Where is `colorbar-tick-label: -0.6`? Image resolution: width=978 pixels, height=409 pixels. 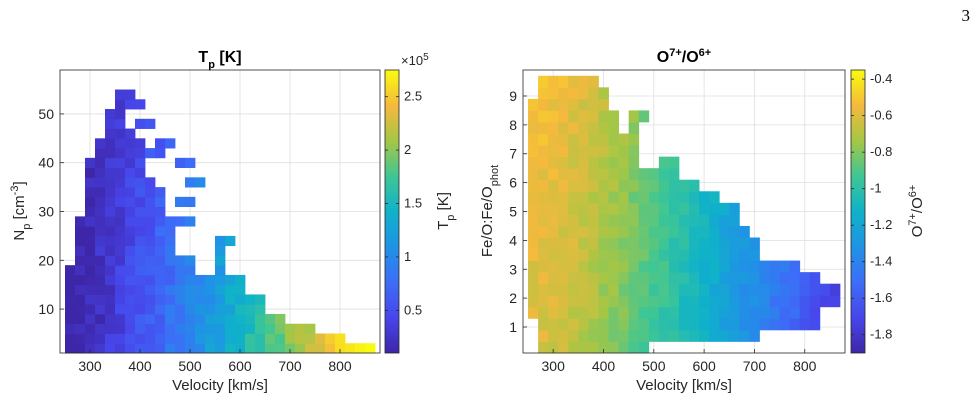
colorbar-tick-label: -0.6 is located at coordinates (881, 115).